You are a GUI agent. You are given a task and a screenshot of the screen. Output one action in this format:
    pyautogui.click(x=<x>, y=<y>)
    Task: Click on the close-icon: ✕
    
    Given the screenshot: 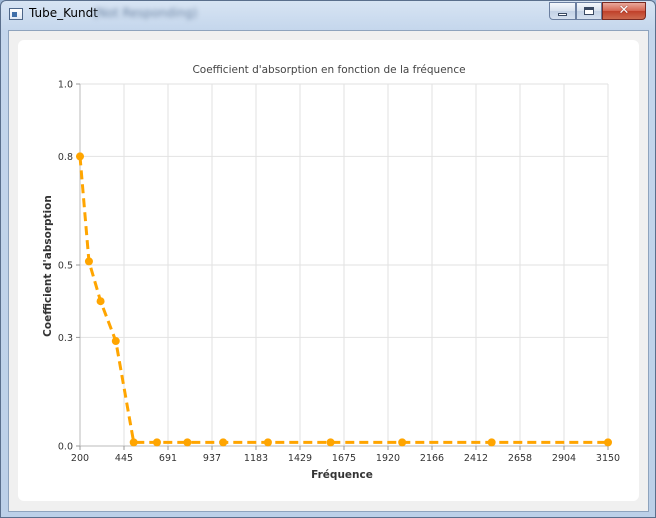 What is the action you would take?
    pyautogui.click(x=624, y=10)
    